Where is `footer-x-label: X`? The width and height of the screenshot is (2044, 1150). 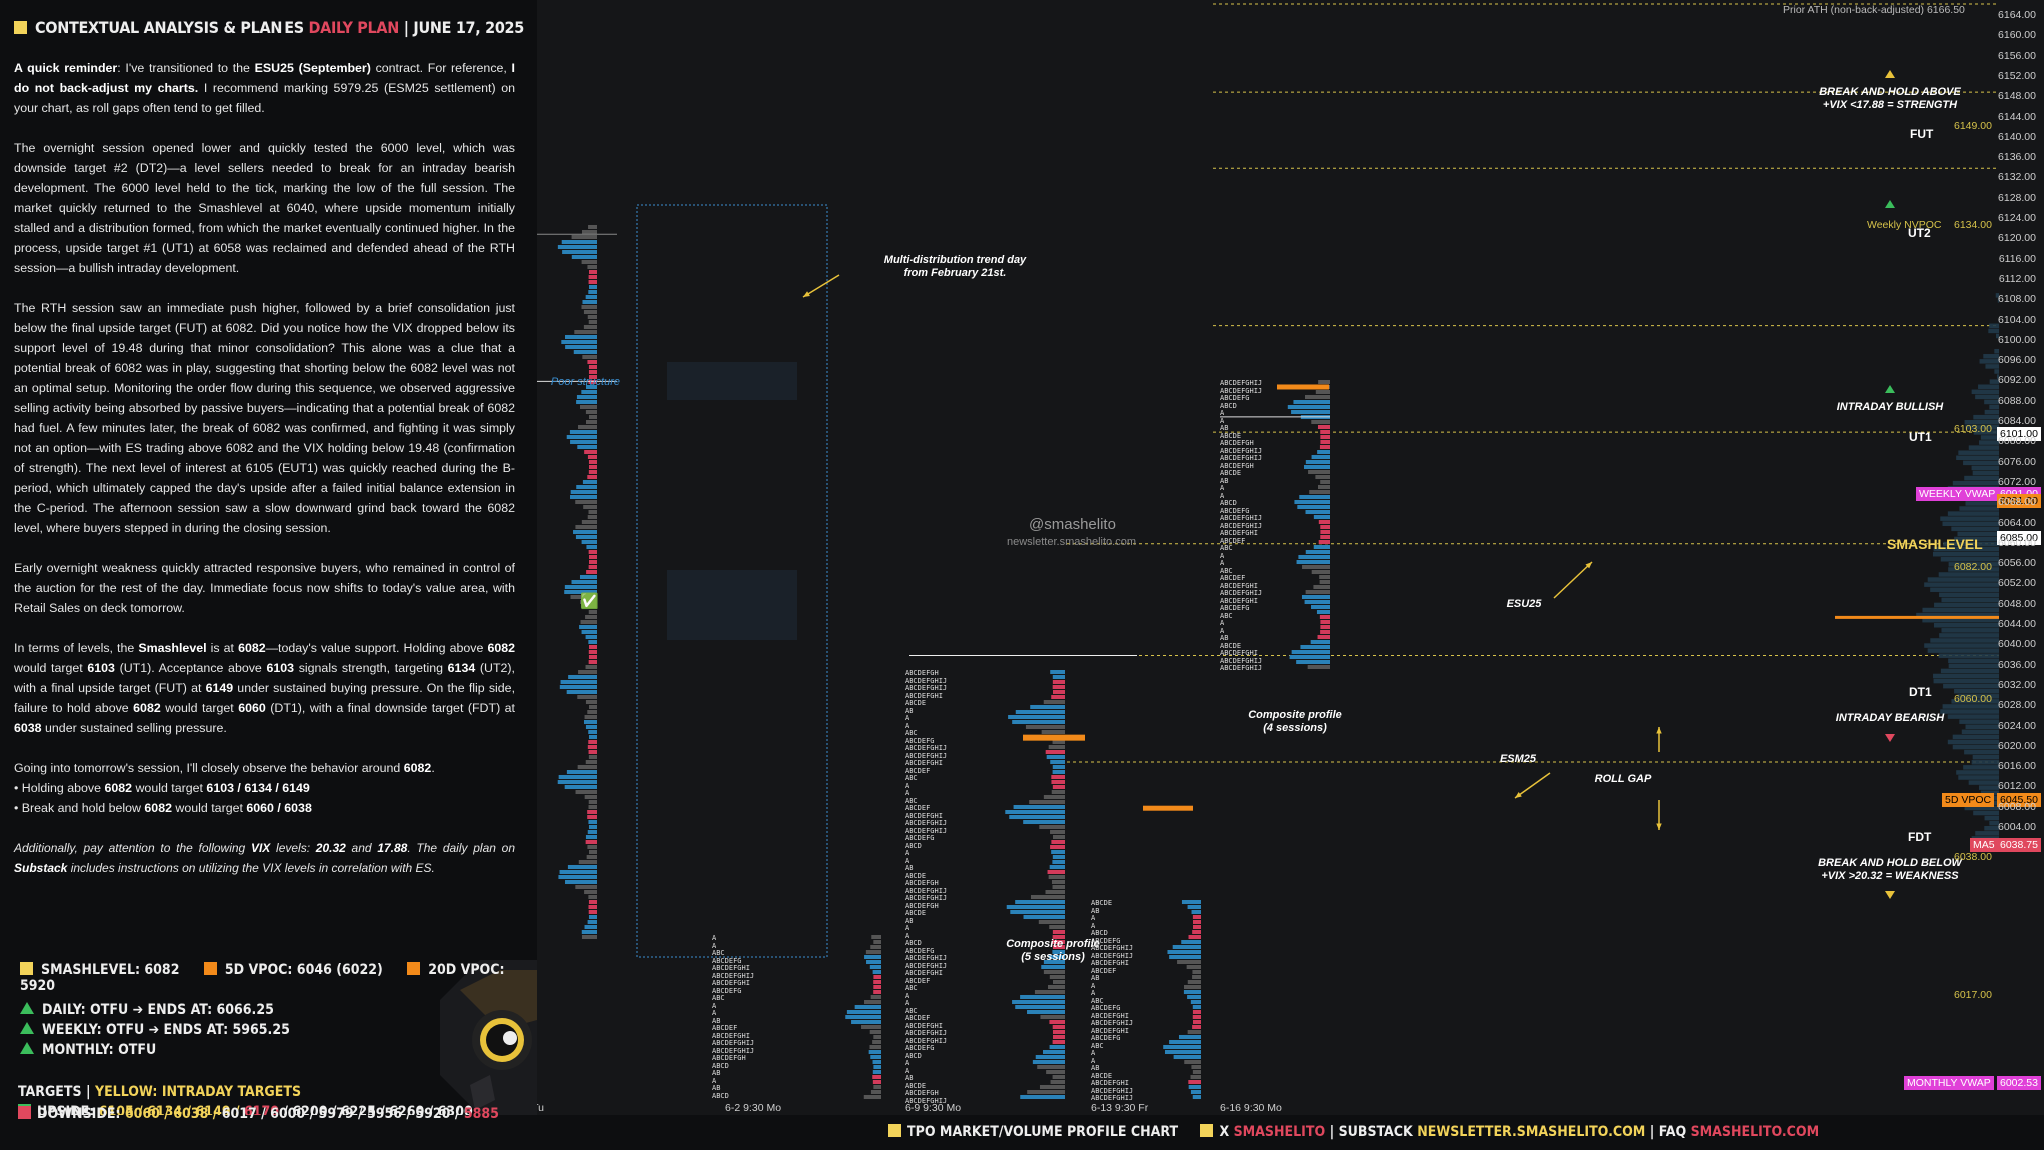 footer-x-label: X is located at coordinates (1224, 1132).